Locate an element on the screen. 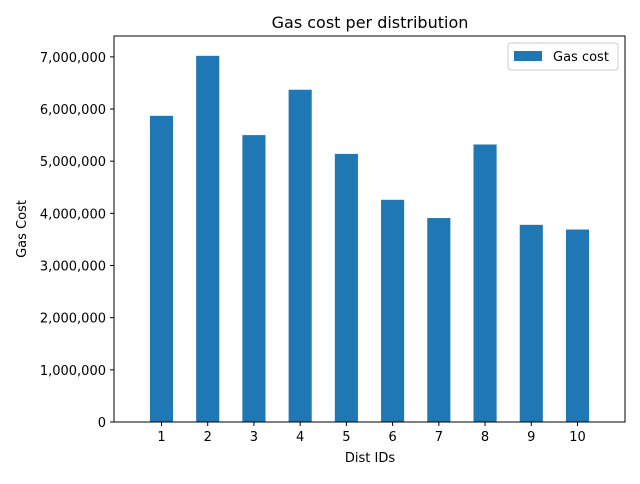 The height and width of the screenshot is (484, 640). y-tick-label: 0 is located at coordinates (102, 423).